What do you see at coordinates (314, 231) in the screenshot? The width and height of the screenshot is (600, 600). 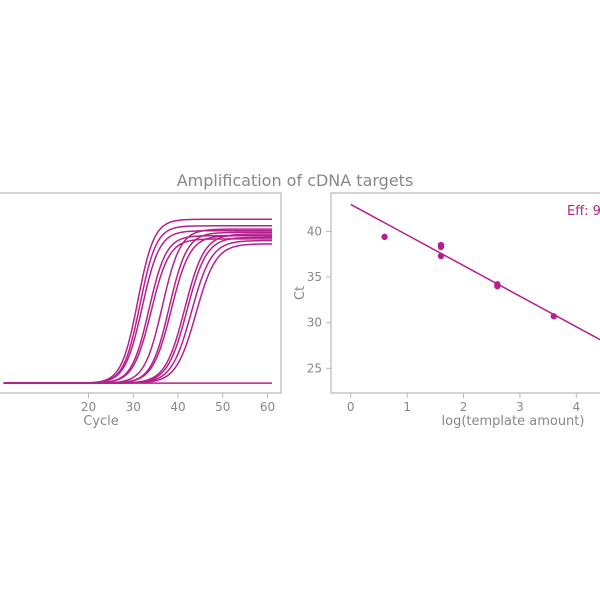 I see `standard-curve-y-tick-label: 40` at bounding box center [314, 231].